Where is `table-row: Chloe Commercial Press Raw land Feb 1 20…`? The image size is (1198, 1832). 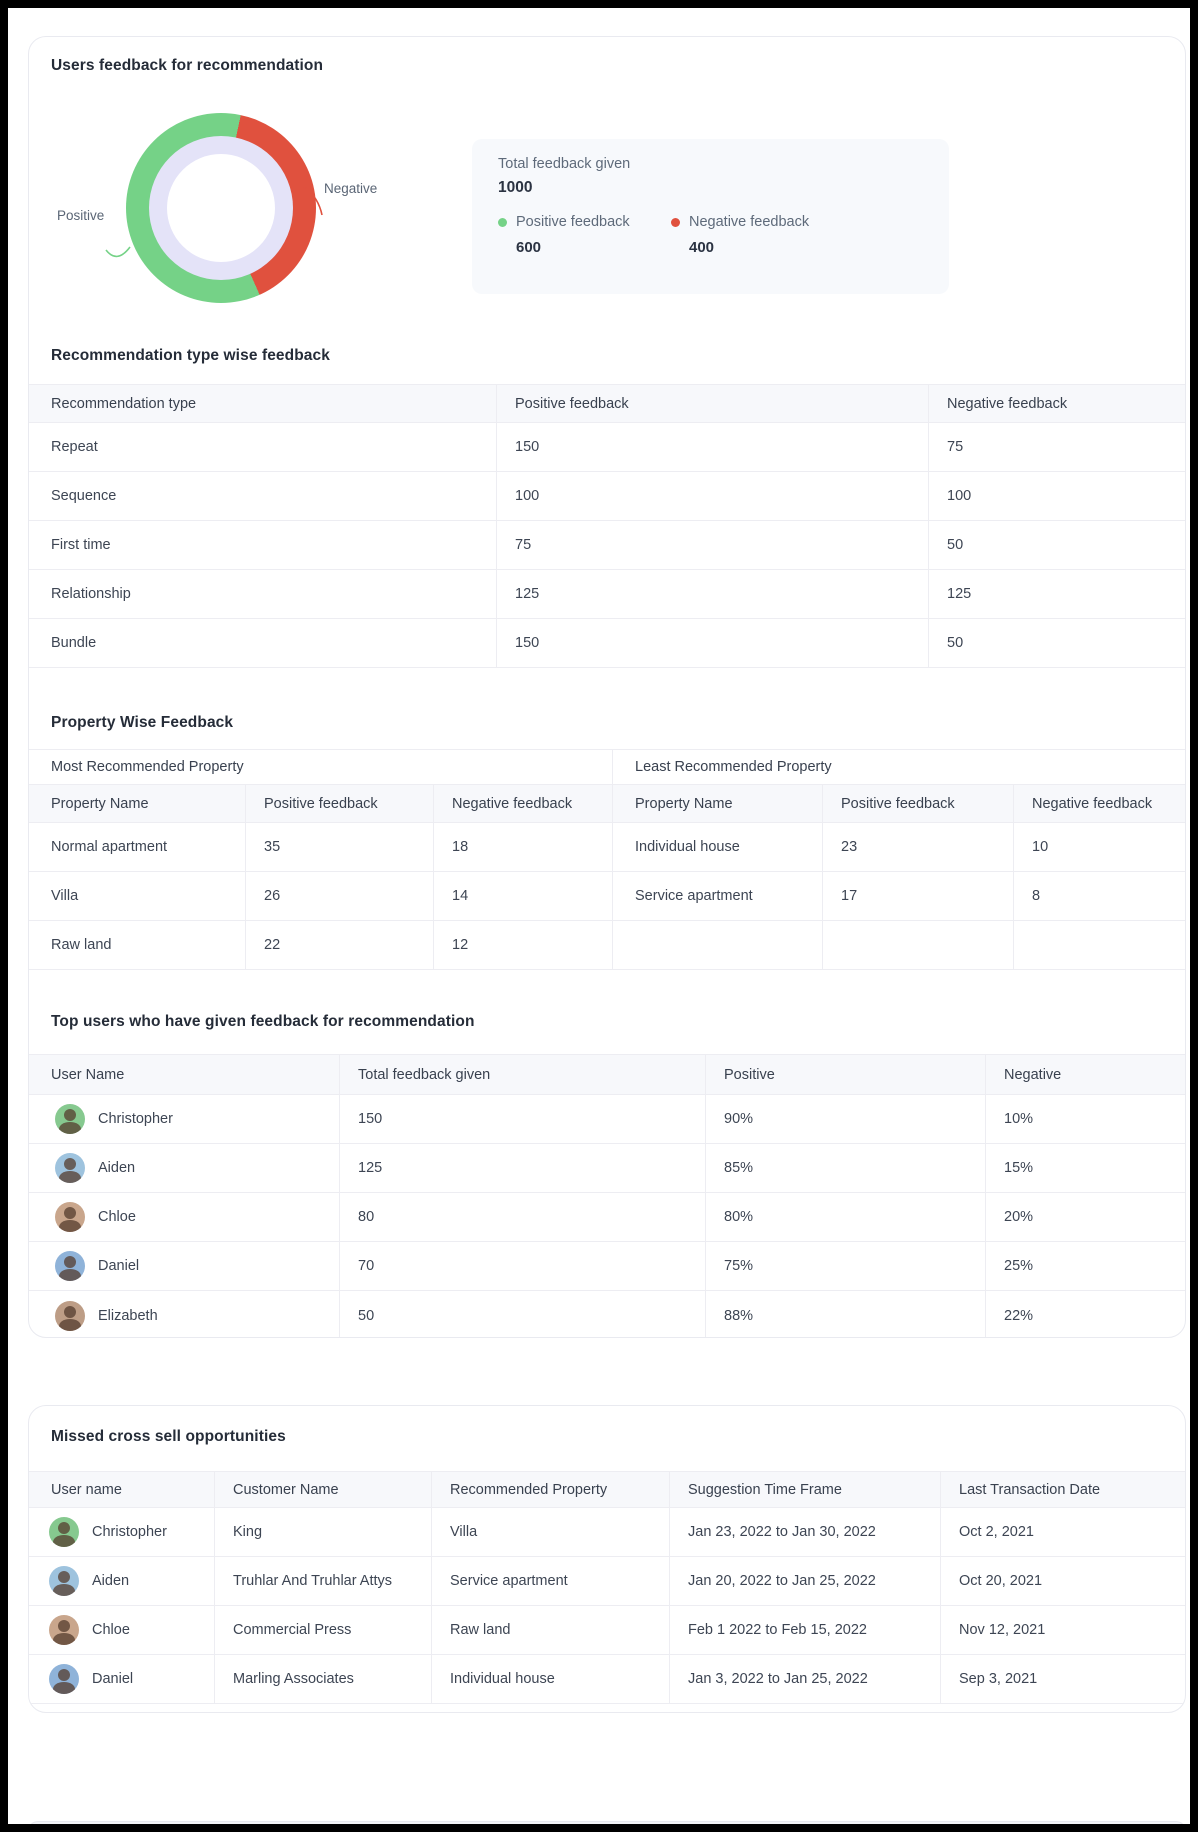 table-row: Chloe Commercial Press Raw land Feb 1 20… is located at coordinates (607, 1630).